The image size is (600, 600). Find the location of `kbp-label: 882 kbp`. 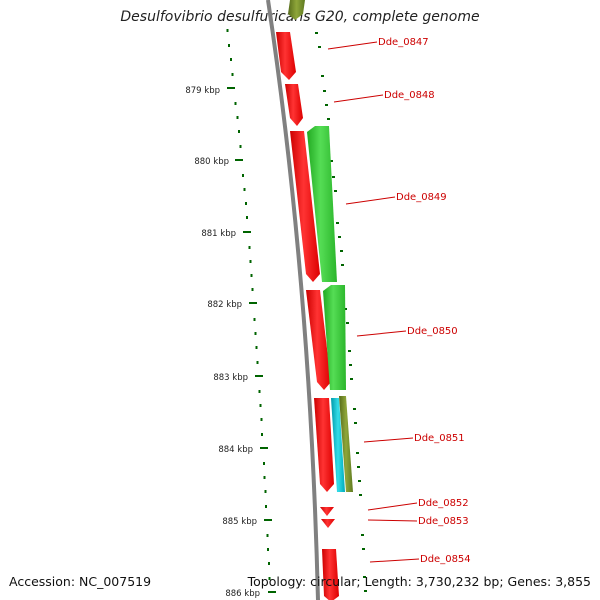

kbp-label: 882 kbp is located at coordinates (224, 305).